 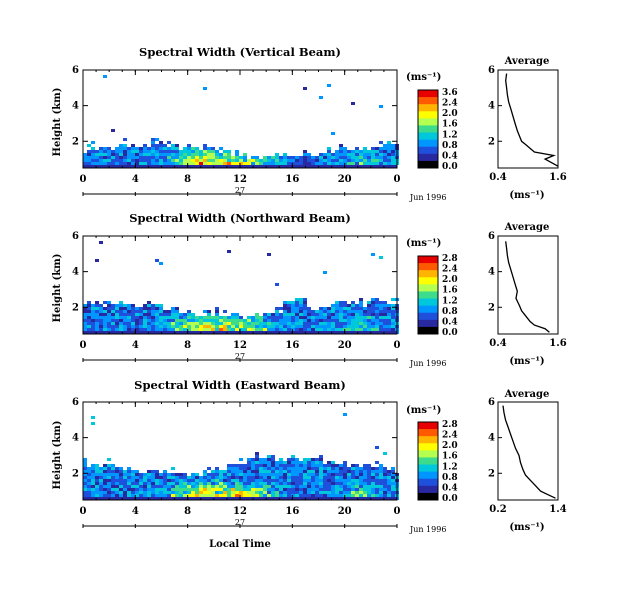 What do you see at coordinates (345, 345) in the screenshot?
I see `x-tick-label: 20` at bounding box center [345, 345].